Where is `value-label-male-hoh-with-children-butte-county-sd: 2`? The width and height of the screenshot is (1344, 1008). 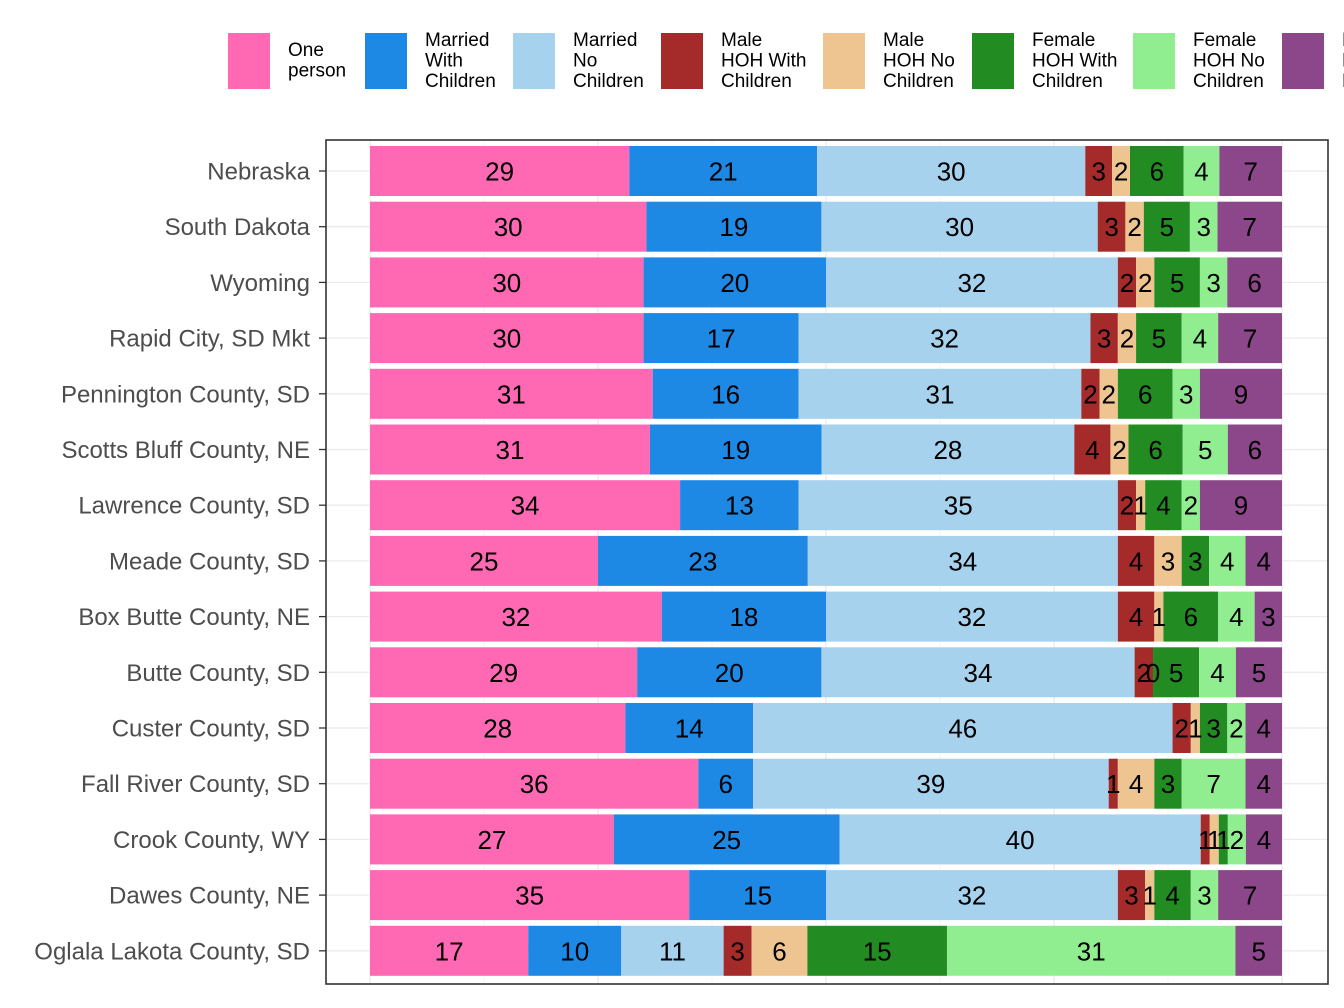 value-label-male-hoh-with-children-butte-county-sd: 2 is located at coordinates (1144, 673).